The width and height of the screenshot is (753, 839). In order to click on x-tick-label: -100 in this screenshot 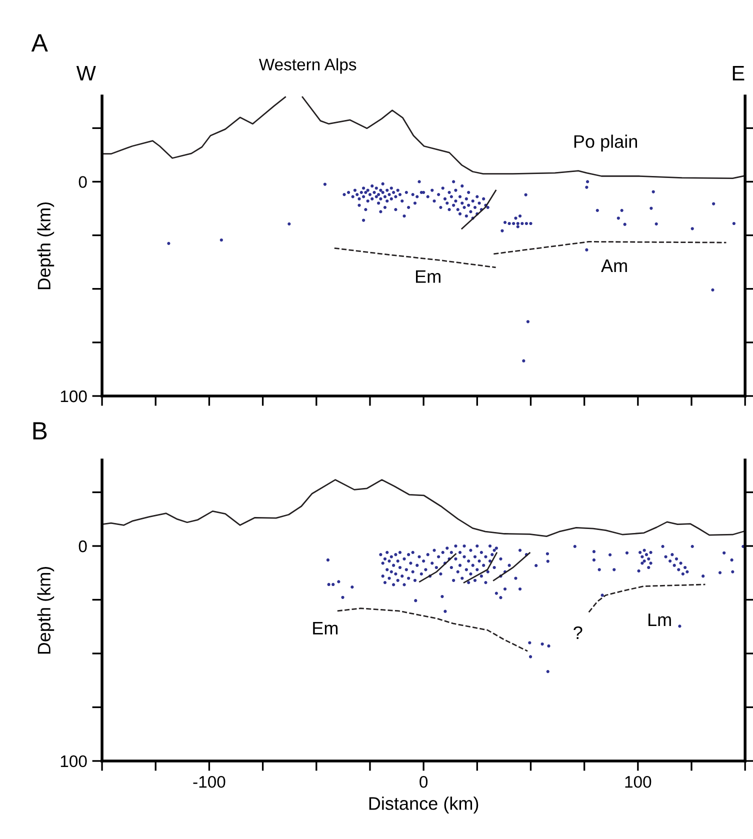, I will do `click(209, 782)`.